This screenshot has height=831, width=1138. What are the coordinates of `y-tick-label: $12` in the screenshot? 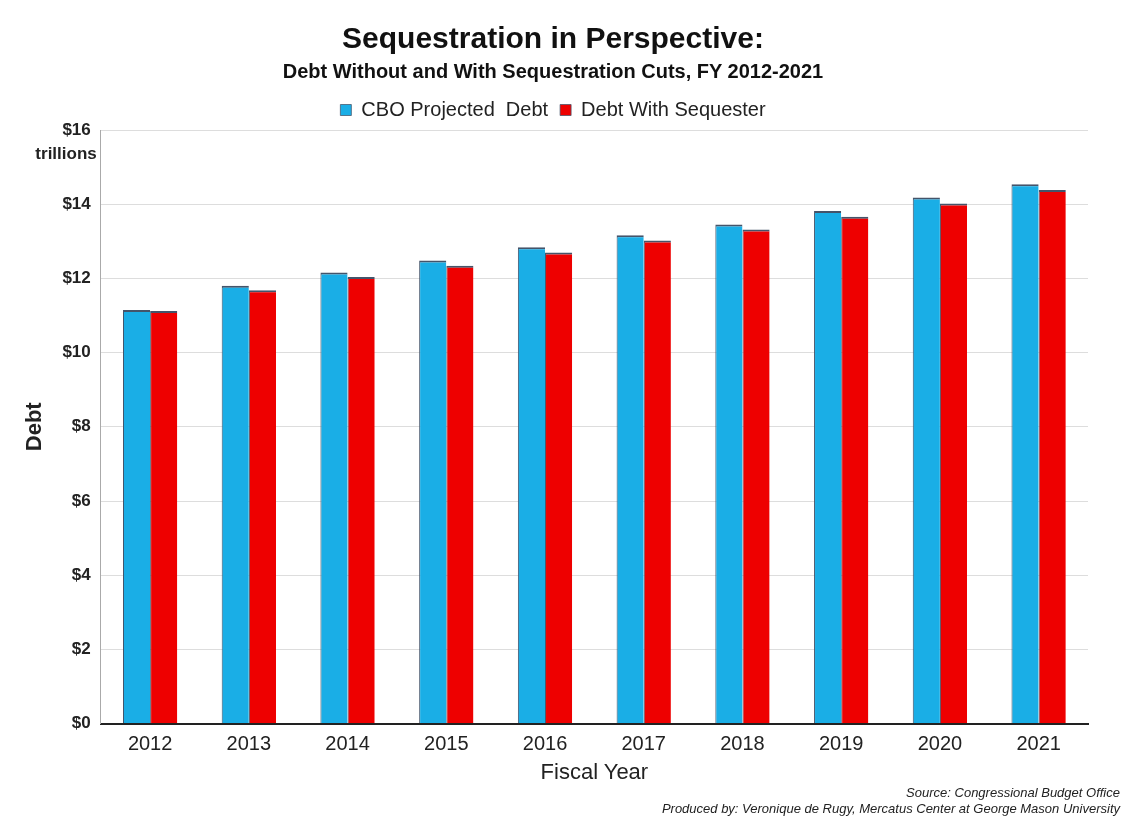 It's located at (76, 278).